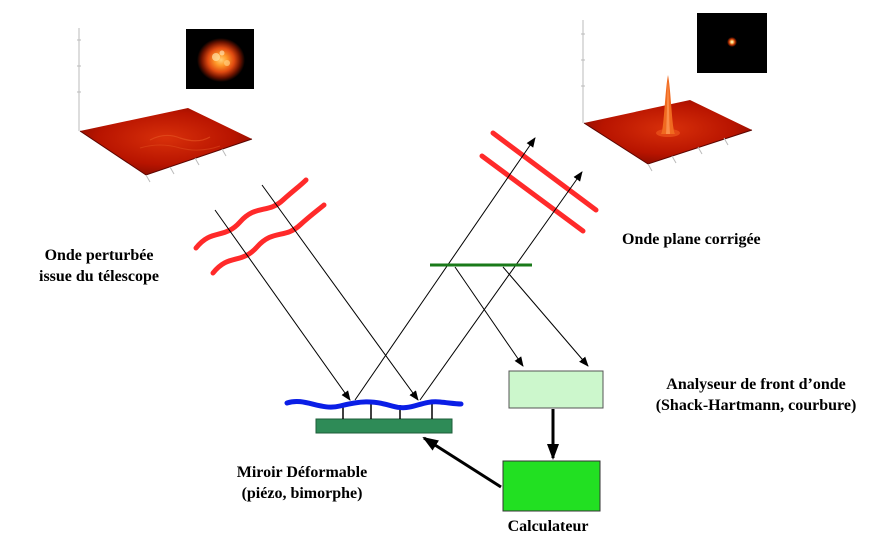  I want to click on surface-plot-after, so click(667, 96).